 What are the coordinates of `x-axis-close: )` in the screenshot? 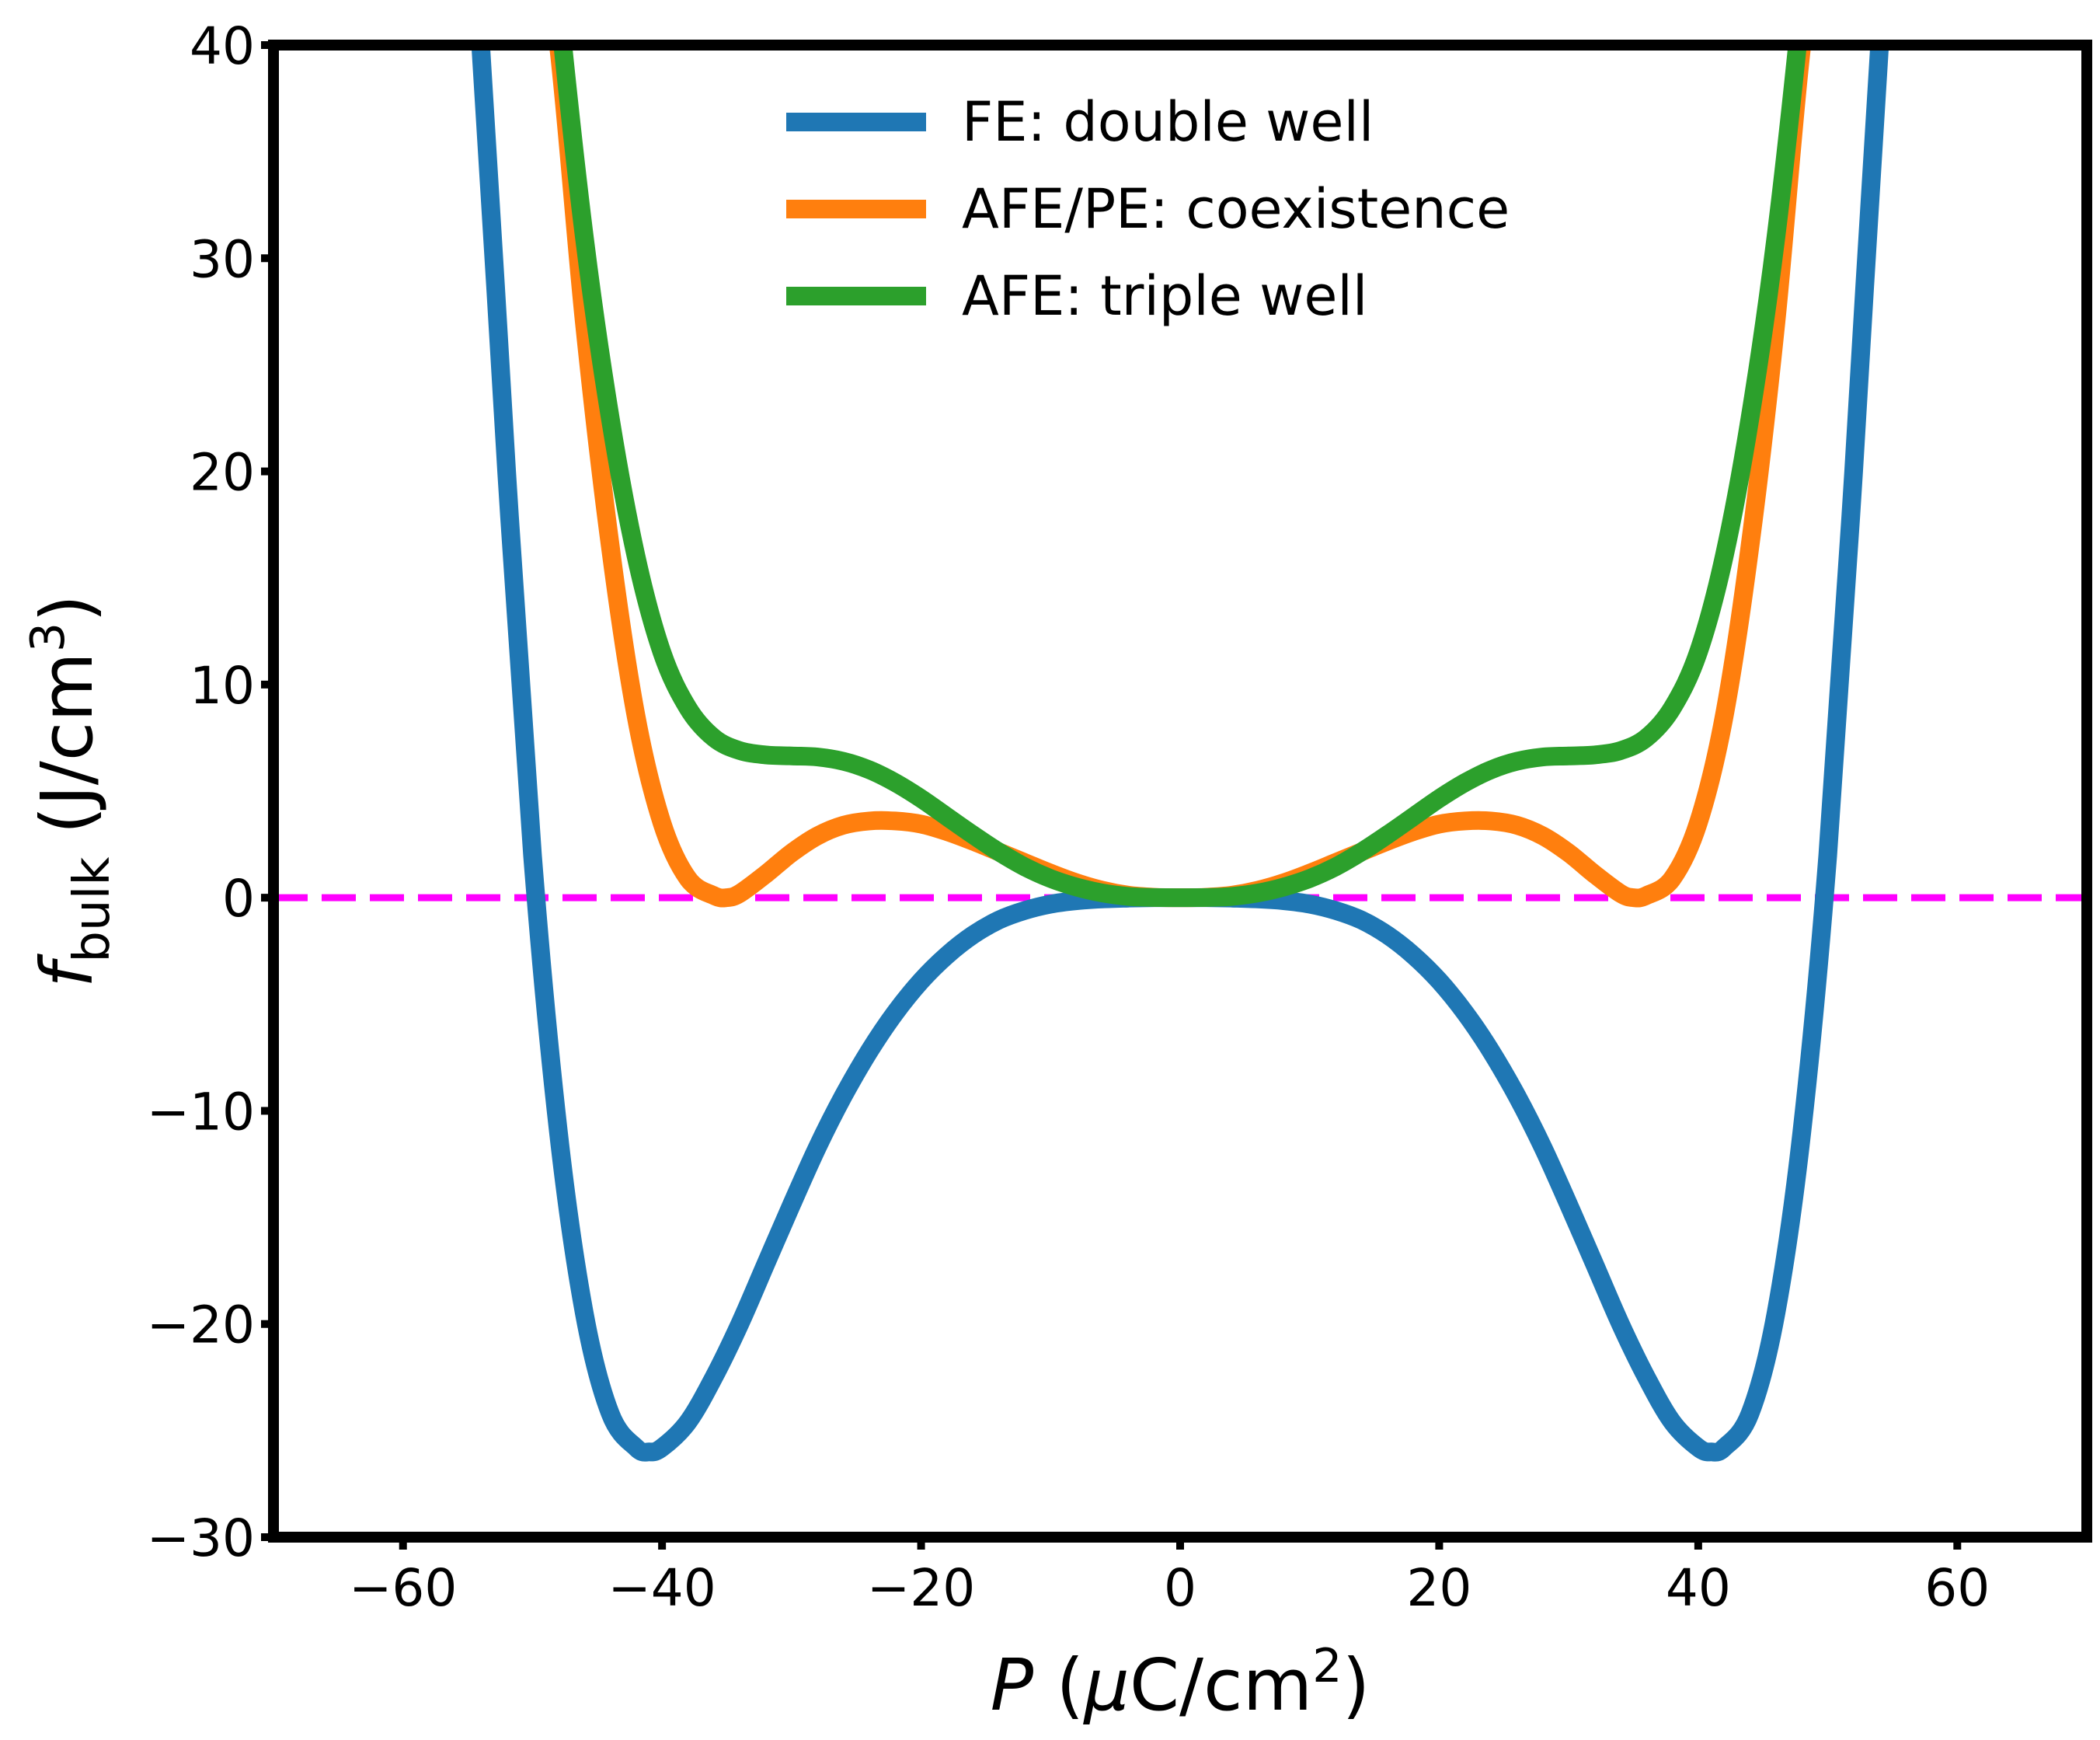 It's located at (1356, 1685).